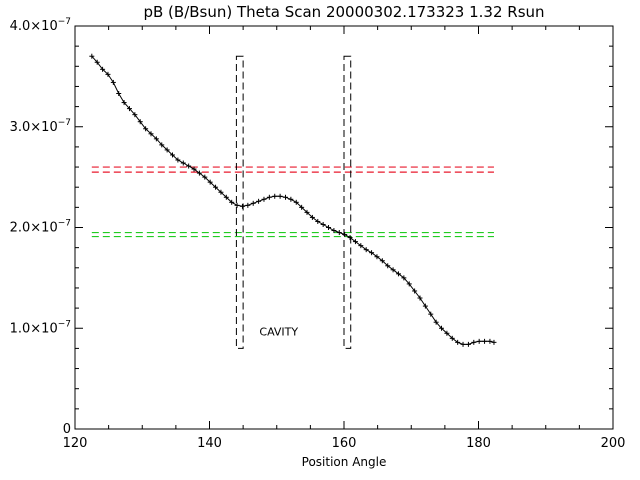 The height and width of the screenshot is (480, 640). What do you see at coordinates (209, 443) in the screenshot?
I see `x-tick-label: 140` at bounding box center [209, 443].